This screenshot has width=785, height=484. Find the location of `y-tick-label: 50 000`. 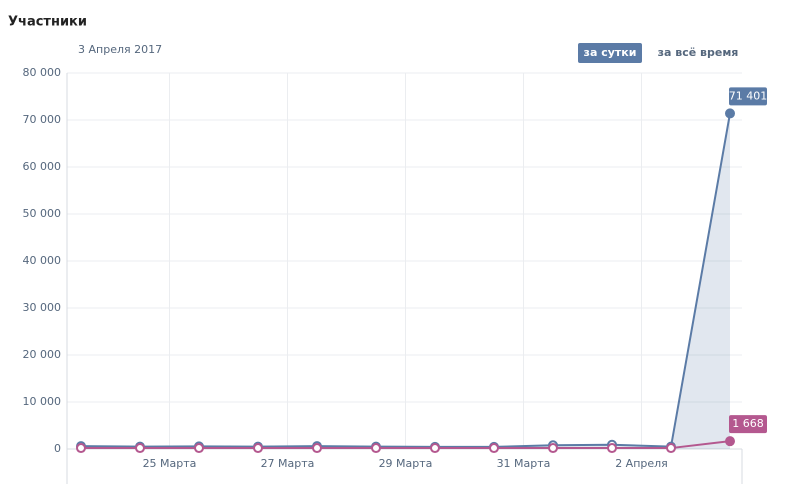

y-tick-label: 50 000 is located at coordinates (42, 213).